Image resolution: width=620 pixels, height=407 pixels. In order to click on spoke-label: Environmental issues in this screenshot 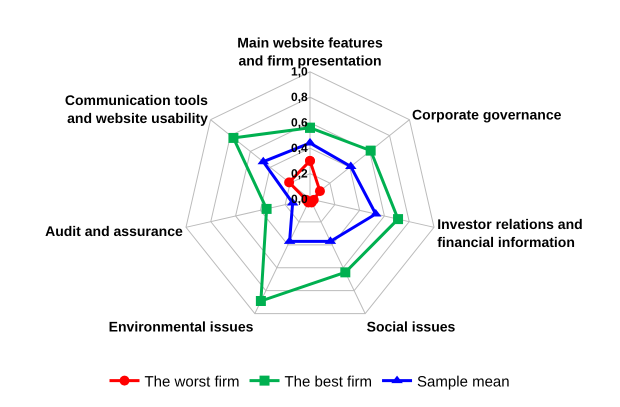, I will do `click(181, 326)`.